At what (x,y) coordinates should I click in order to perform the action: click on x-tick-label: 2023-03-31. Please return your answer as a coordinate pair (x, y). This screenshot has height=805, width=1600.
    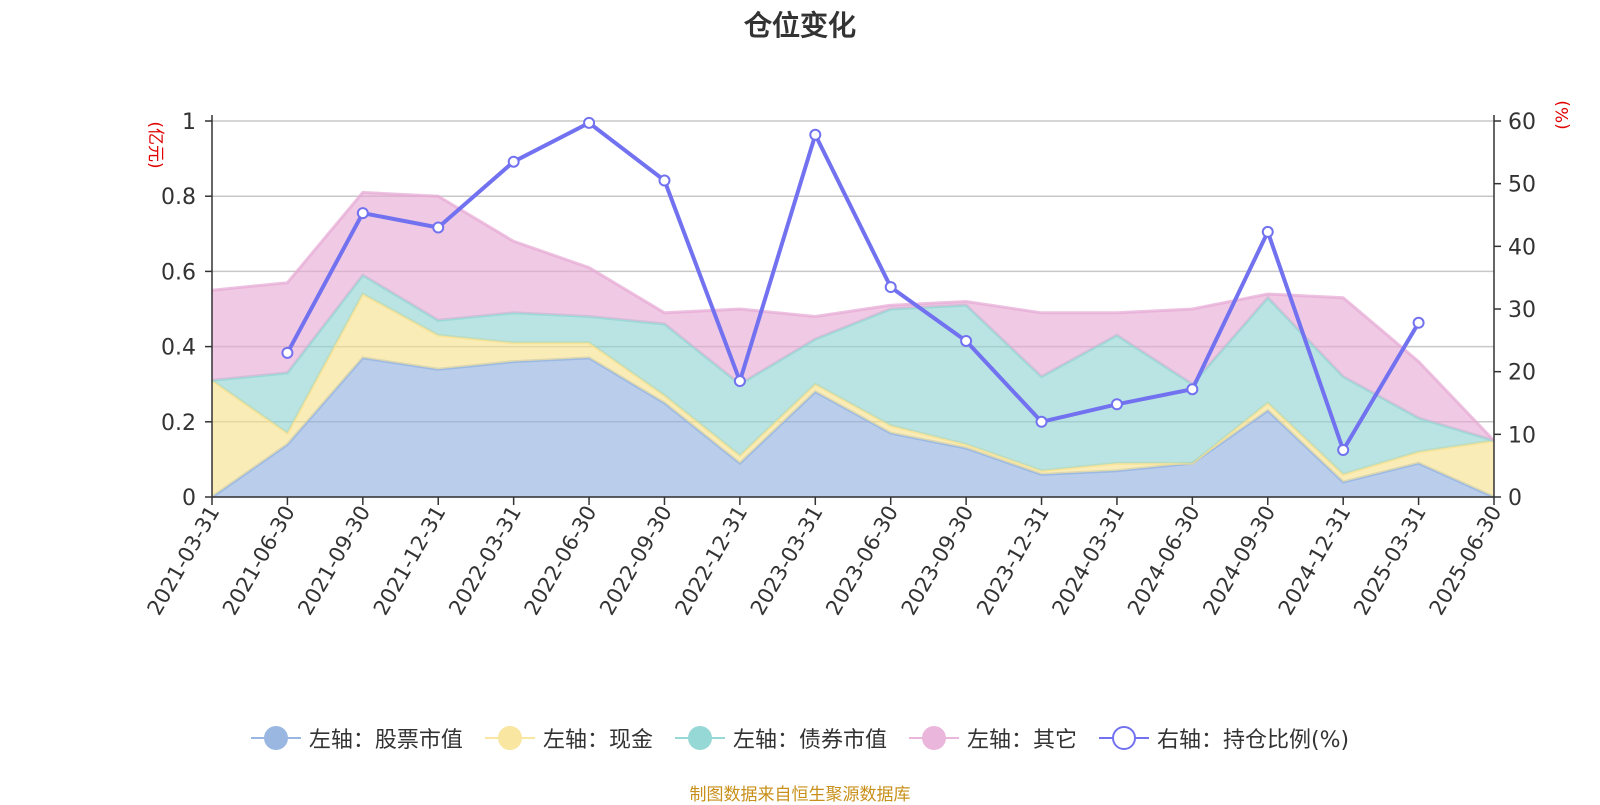
    Looking at the image, I should click on (787, 561).